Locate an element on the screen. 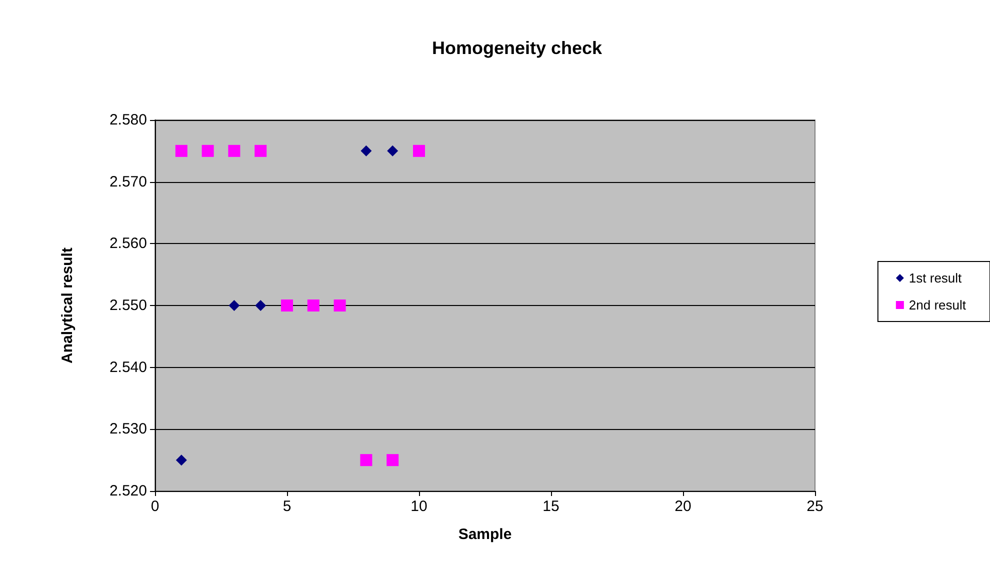 The width and height of the screenshot is (990, 583). y-axis-title: Analytical result is located at coordinates (67, 306).